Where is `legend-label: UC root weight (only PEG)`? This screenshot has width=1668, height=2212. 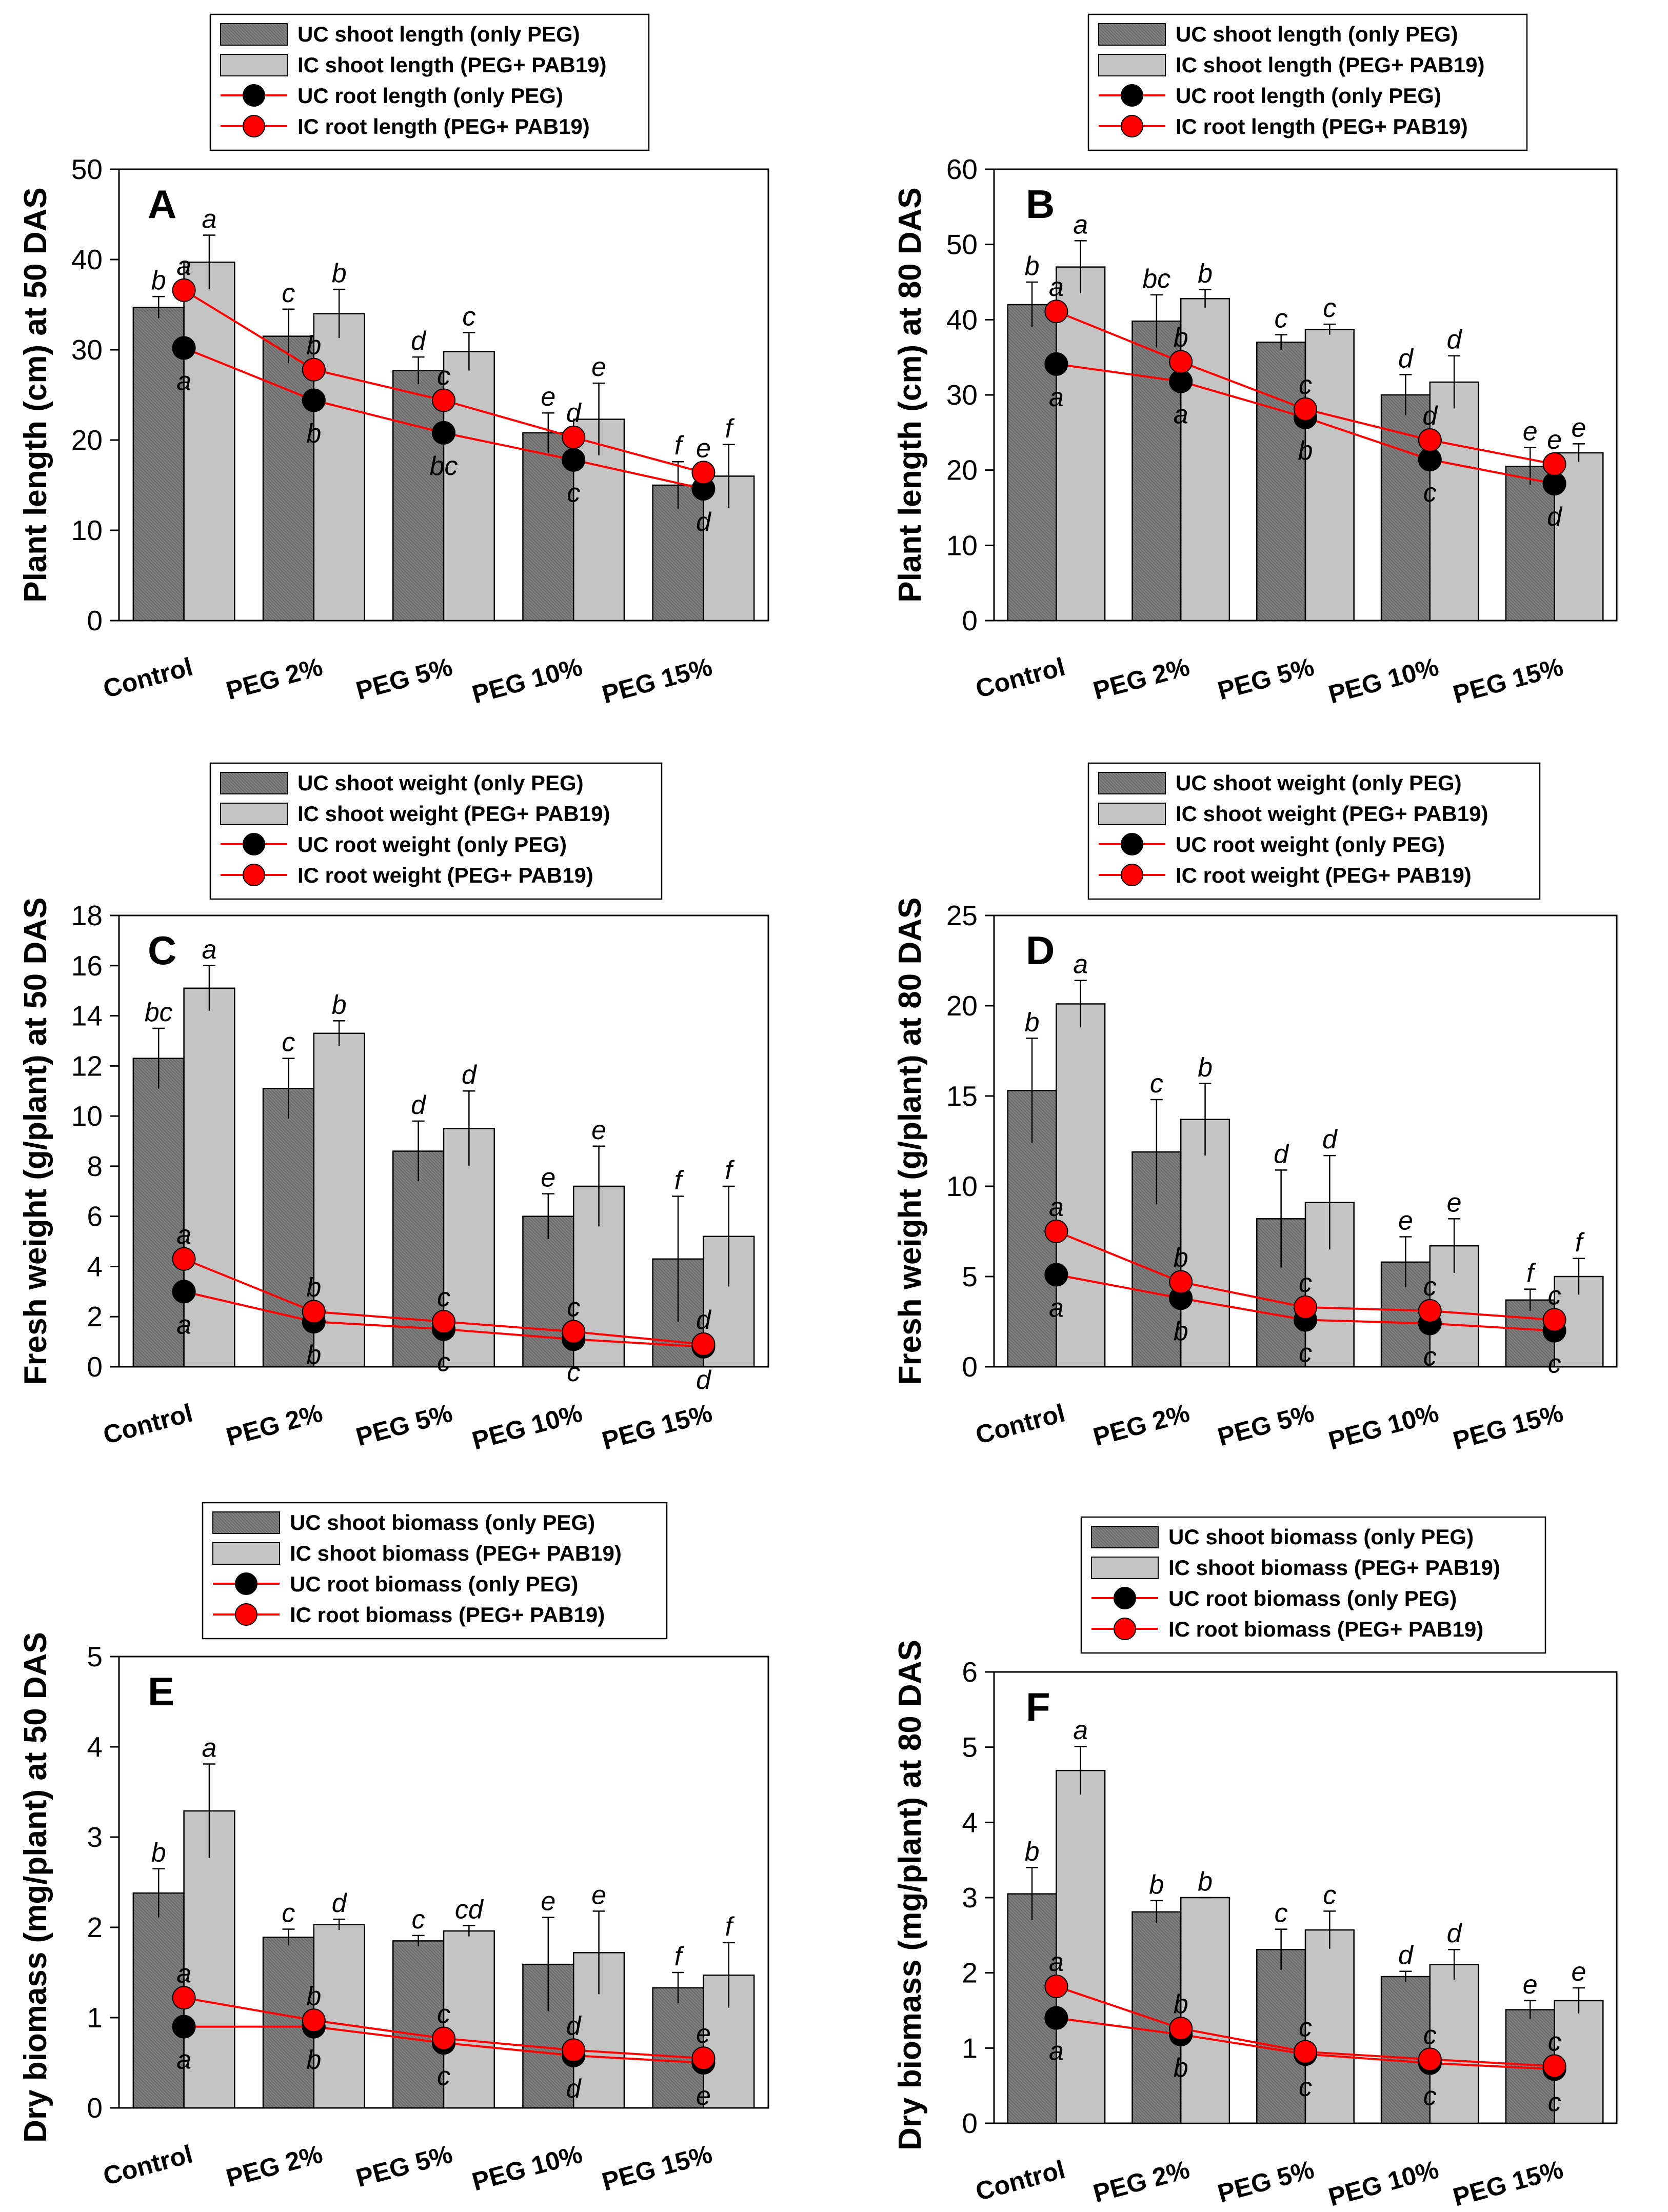 legend-label: UC root weight (only PEG) is located at coordinates (1311, 844).